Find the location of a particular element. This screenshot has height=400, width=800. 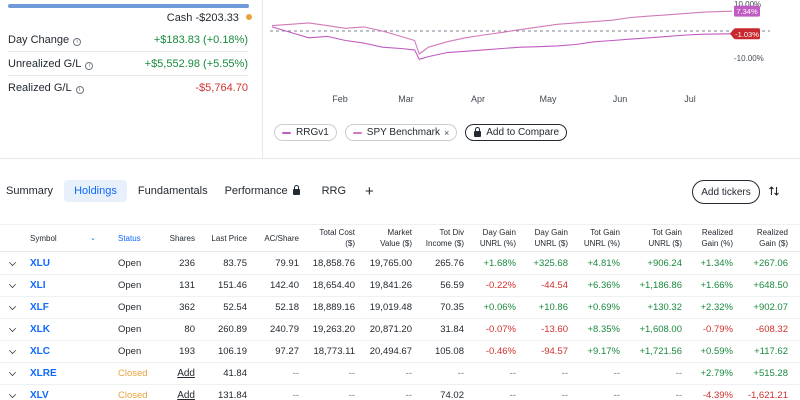

day-usd-cell: -94.57 is located at coordinates (554, 351).